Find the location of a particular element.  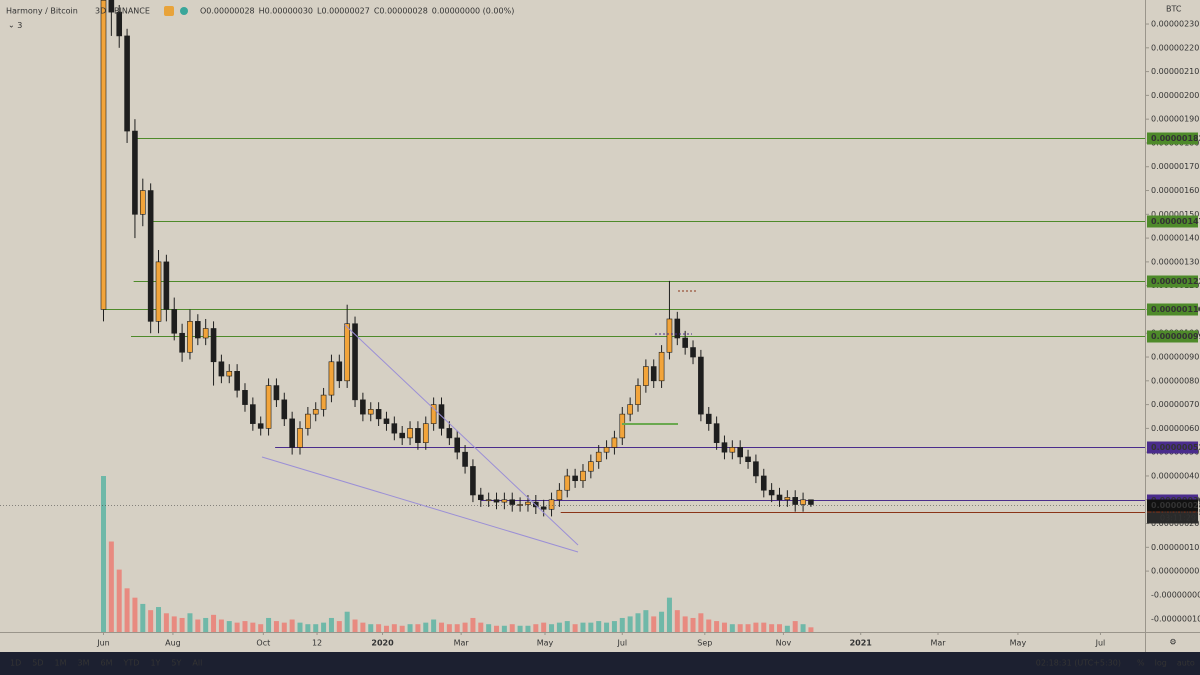

range-button: 1D is located at coordinates (15, 663).